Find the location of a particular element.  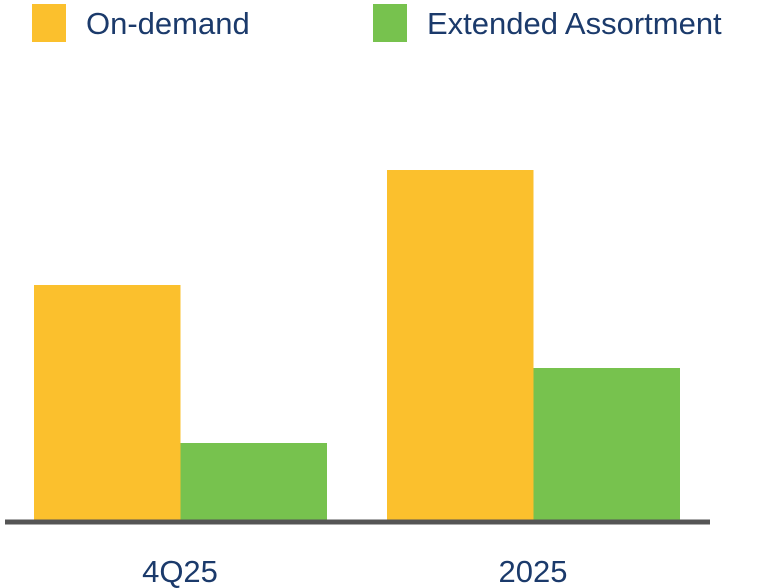

legend-label-on-demand: On-demand is located at coordinates (168, 23).